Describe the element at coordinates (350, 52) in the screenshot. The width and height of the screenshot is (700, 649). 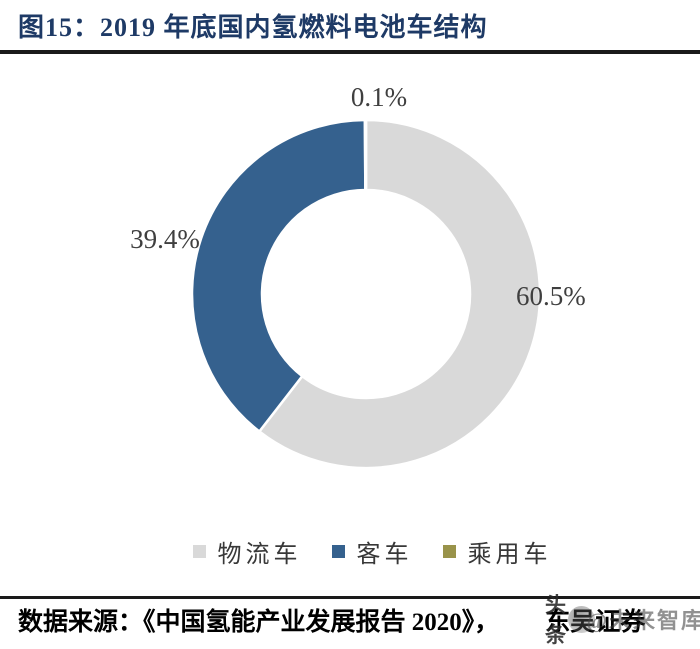
I see `title-divider` at that location.